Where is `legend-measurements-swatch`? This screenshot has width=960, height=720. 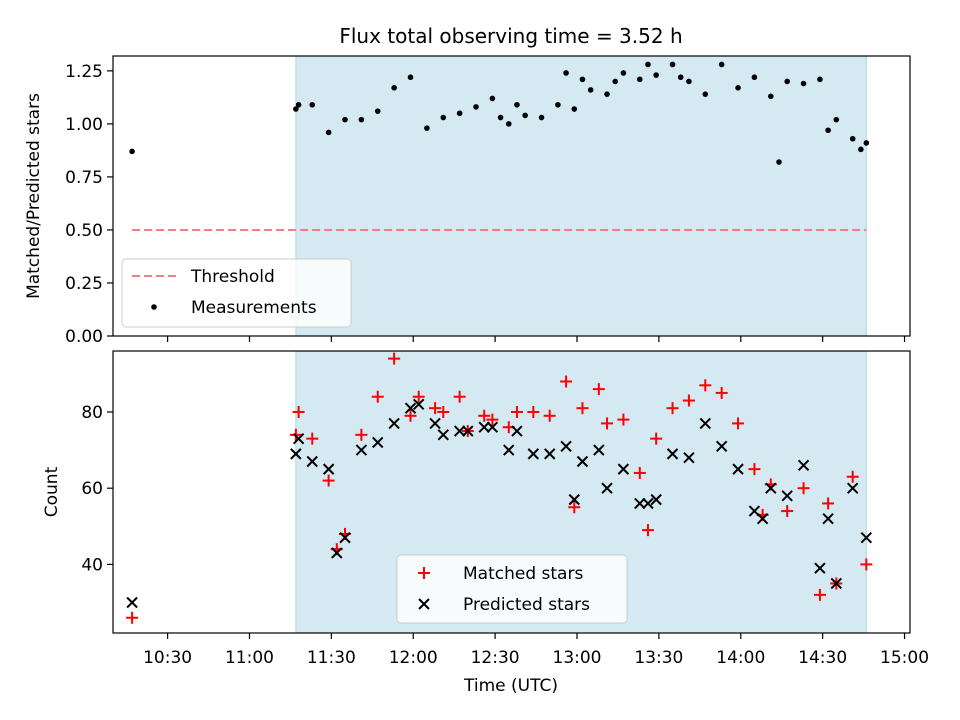 legend-measurements-swatch is located at coordinates (154, 307).